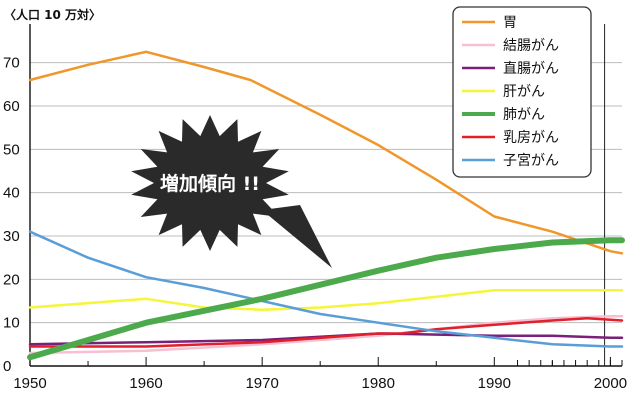 This screenshot has height=405, width=630. I want to click on y-tick-label: 50, so click(11, 149).